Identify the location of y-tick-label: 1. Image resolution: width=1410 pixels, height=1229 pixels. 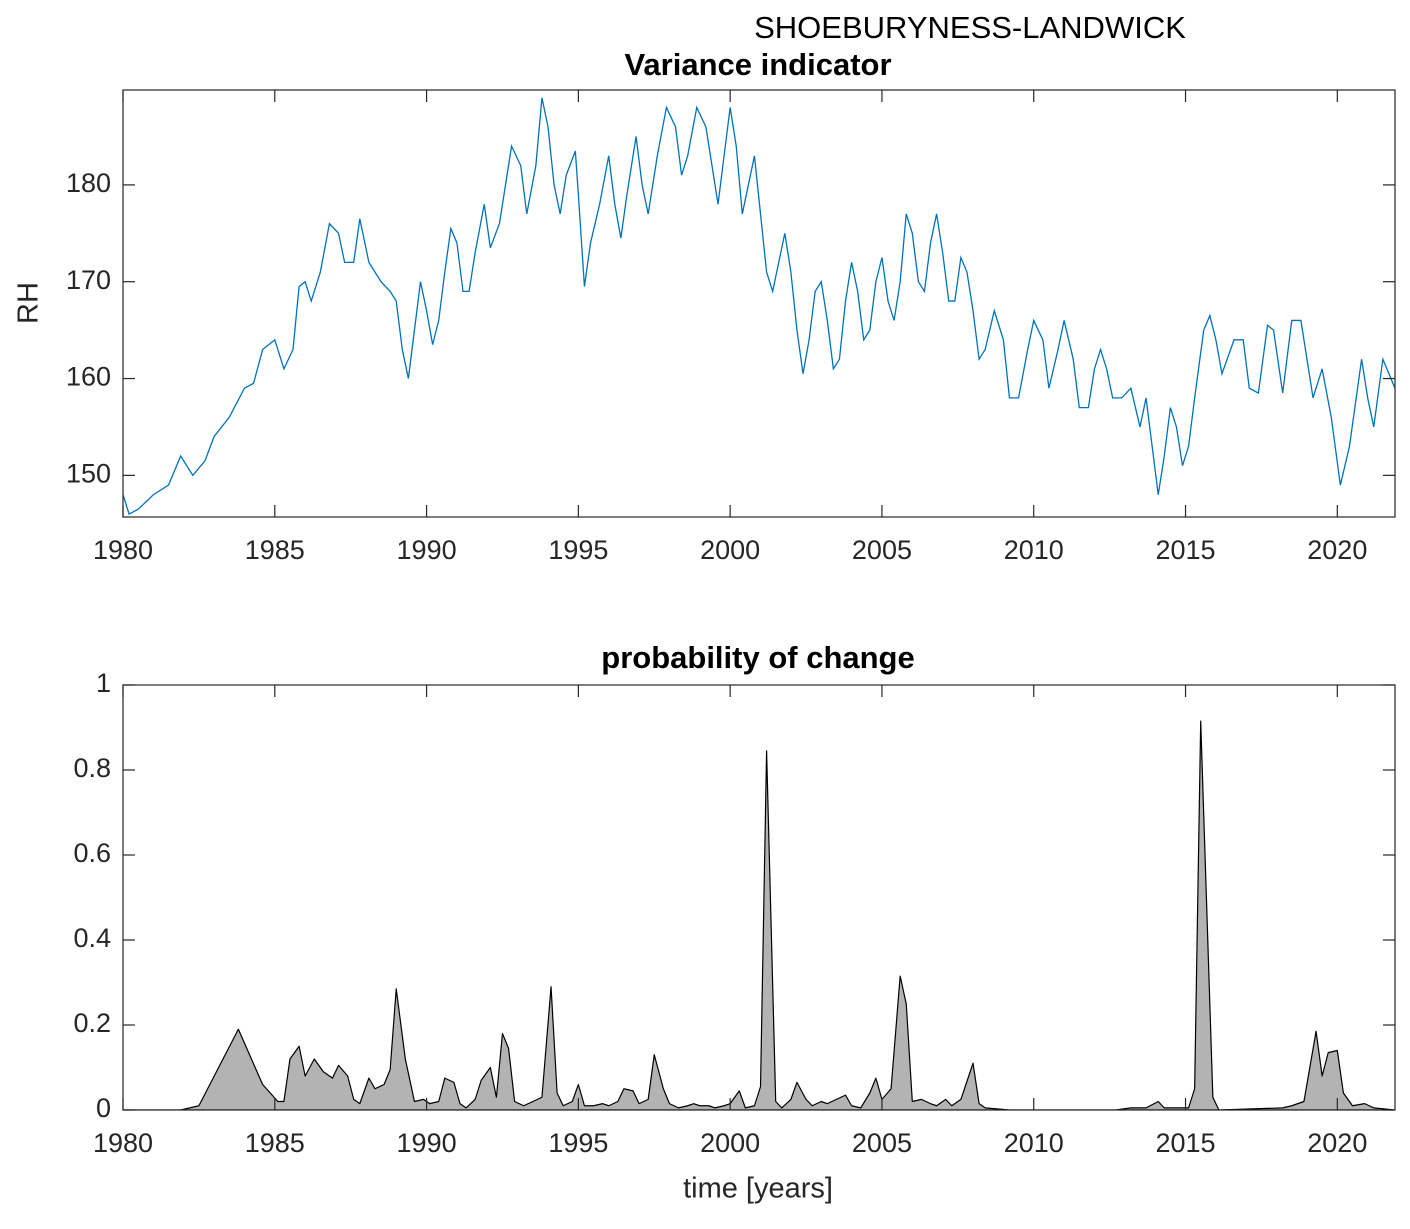
(103, 683).